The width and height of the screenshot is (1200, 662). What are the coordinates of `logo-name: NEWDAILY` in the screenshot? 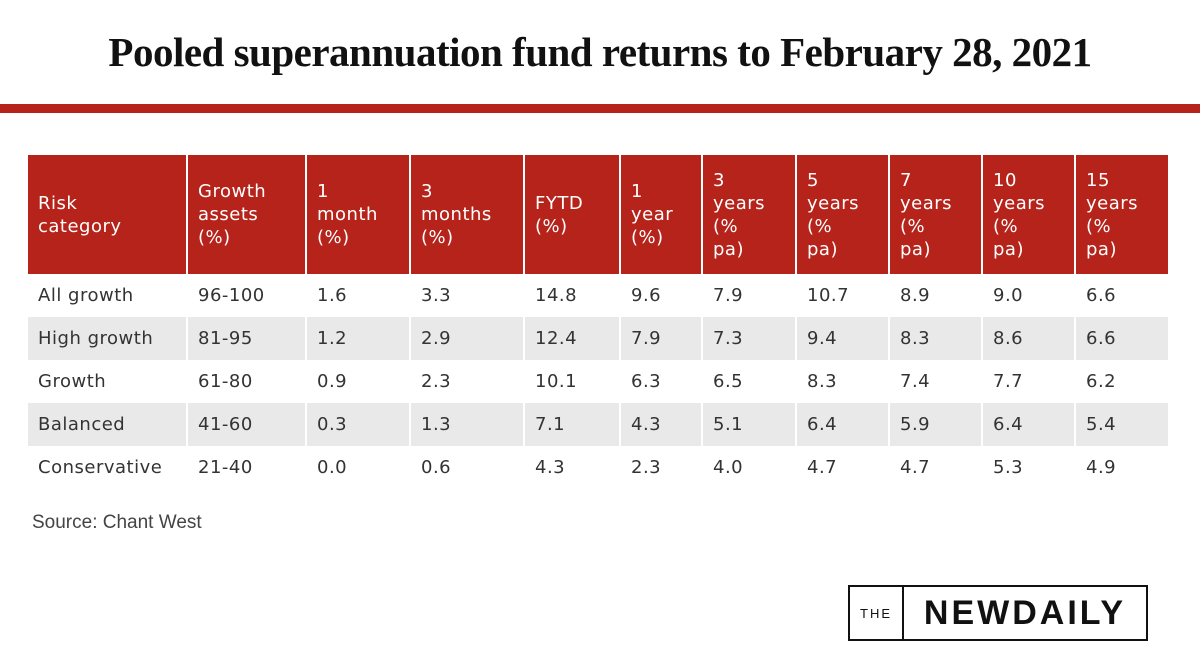 It's located at (1025, 612).